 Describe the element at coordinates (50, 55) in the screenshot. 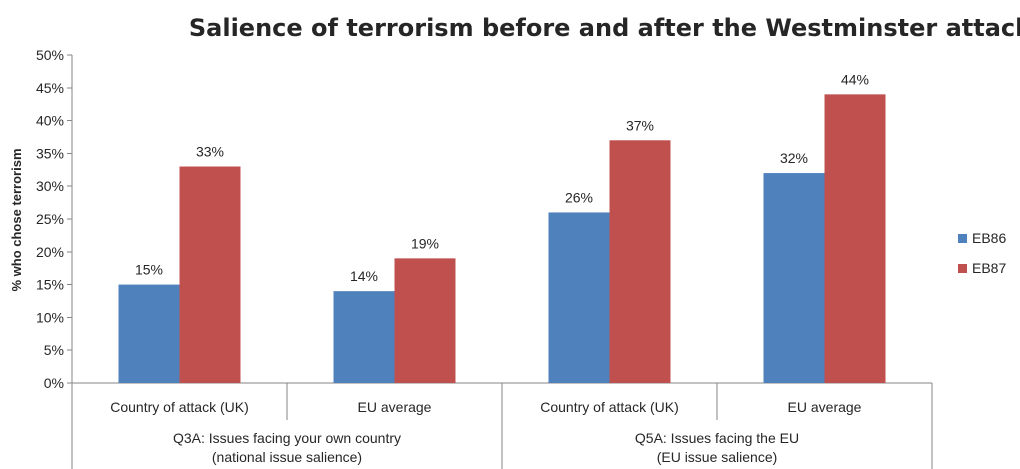

I see `y-tick-label: 50%` at that location.